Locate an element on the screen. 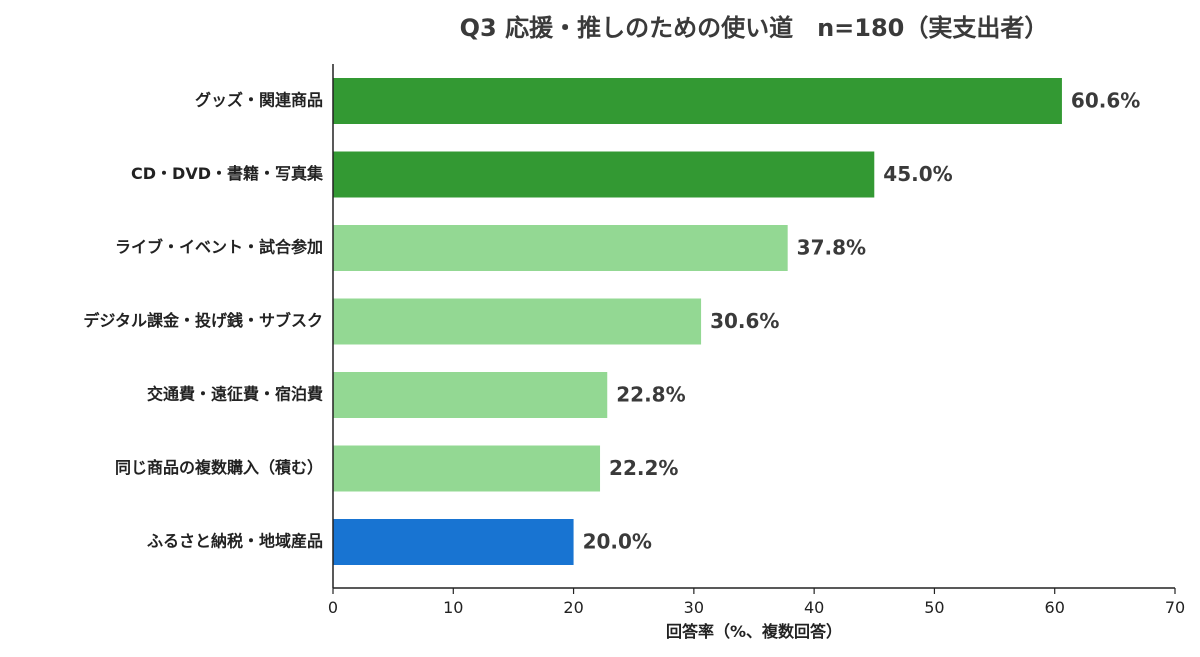  x-tick-label: 60 is located at coordinates (1055, 607).